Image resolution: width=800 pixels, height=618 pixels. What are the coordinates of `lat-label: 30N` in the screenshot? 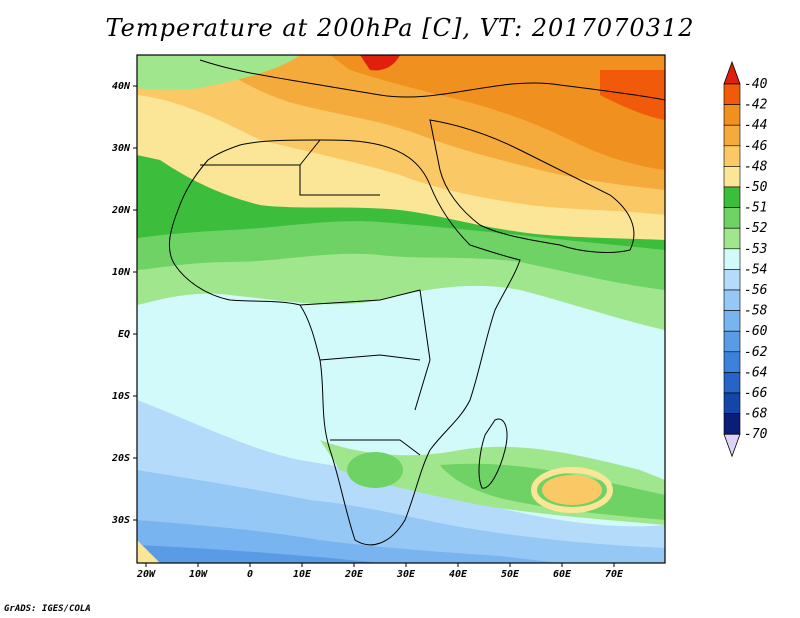 It's located at (121, 148).